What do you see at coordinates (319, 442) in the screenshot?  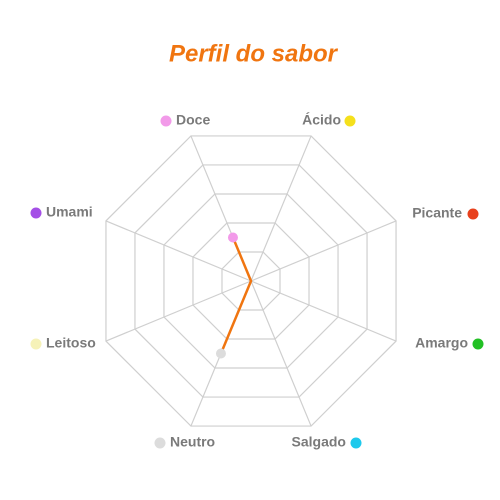 I see `axis-label: Salgado` at bounding box center [319, 442].